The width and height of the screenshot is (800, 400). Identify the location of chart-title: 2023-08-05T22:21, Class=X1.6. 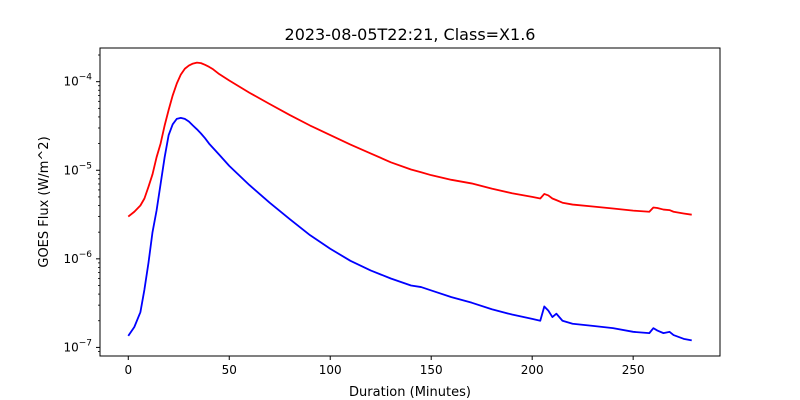
(410, 34).